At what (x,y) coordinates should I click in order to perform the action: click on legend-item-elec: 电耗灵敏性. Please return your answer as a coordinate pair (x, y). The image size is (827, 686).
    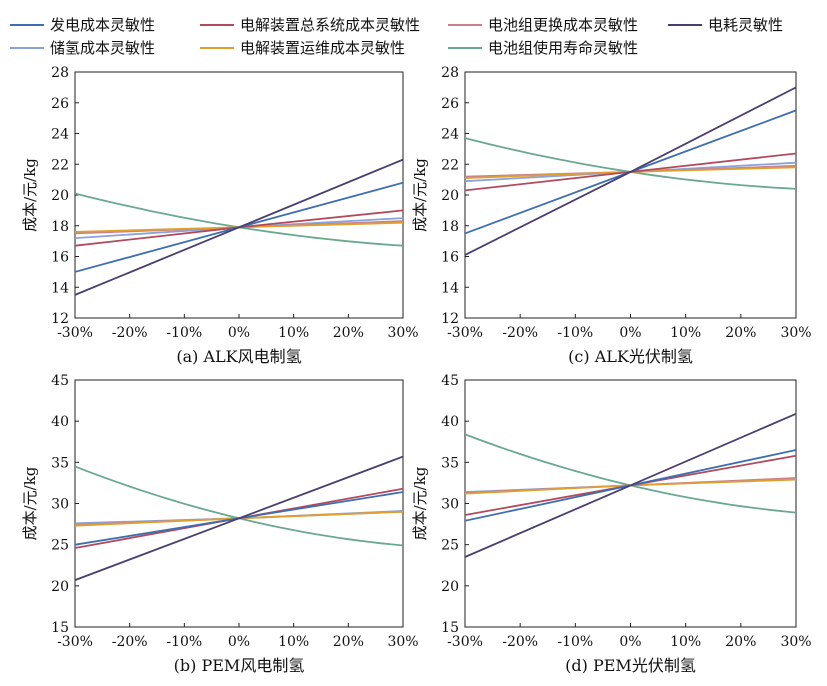
    Looking at the image, I should click on (725, 24).